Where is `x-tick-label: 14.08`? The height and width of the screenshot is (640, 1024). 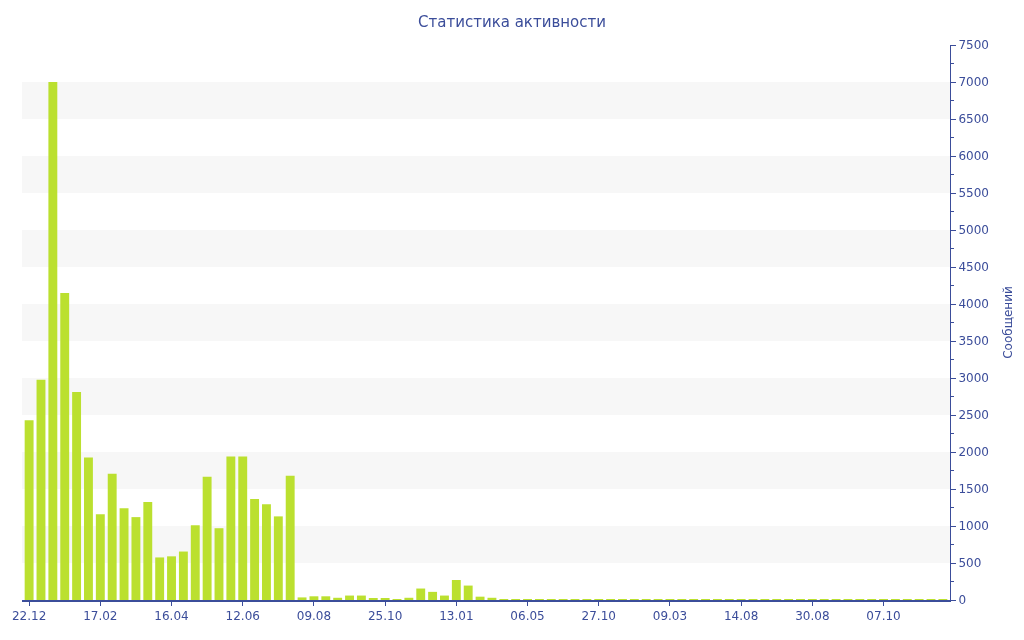
x-tick-label: 14.08 is located at coordinates (741, 616).